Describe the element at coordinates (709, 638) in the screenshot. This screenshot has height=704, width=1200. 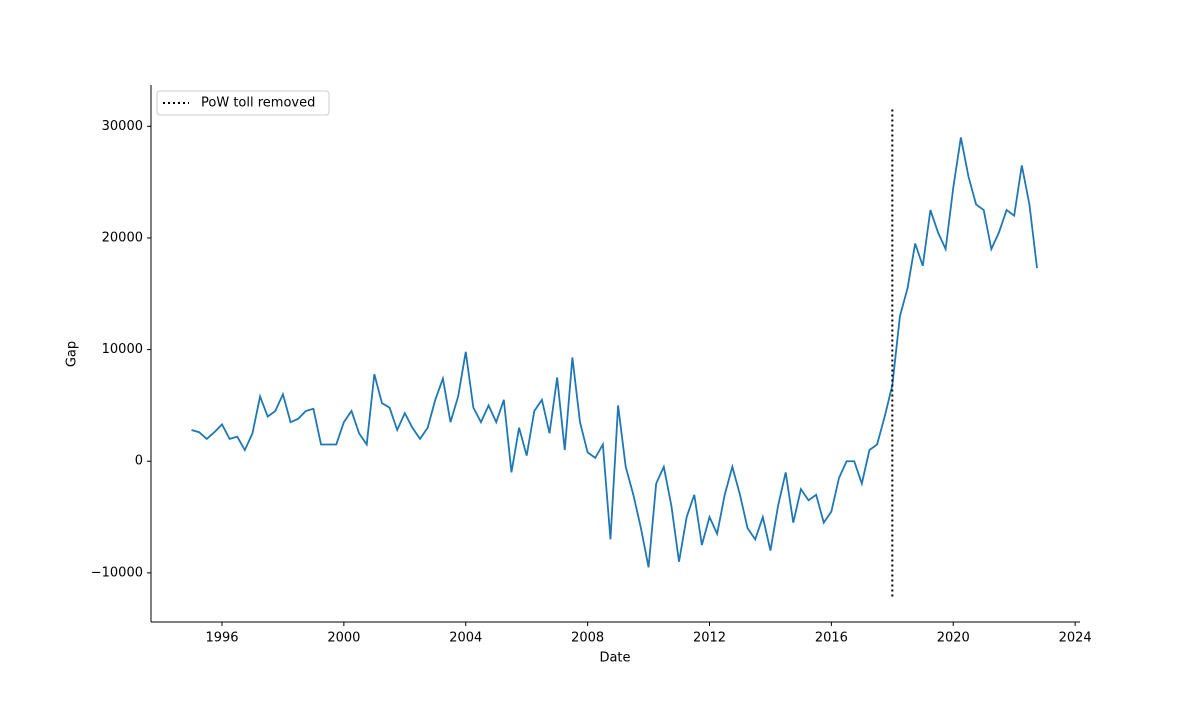
I see `x-tick-label: 2012` at that location.